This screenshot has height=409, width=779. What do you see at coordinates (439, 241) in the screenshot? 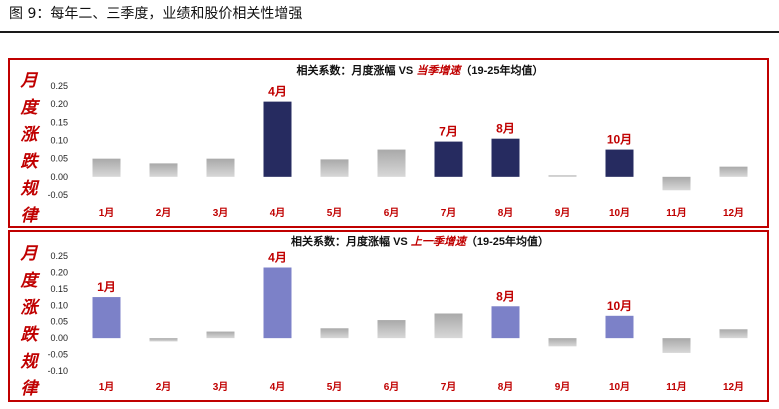
I see `chart-title-highlight: 上一季增速` at bounding box center [439, 241].